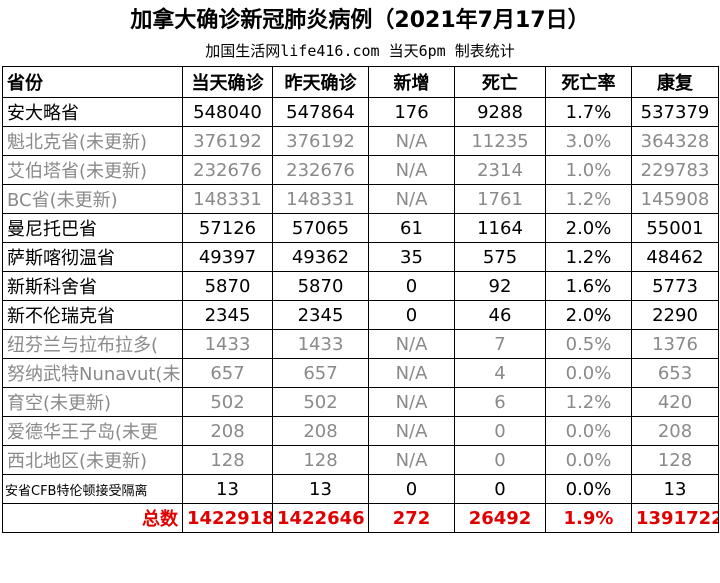 Image resolution: width=720 pixels, height=583 pixels. I want to click on table-cell: 46, so click(500, 315).